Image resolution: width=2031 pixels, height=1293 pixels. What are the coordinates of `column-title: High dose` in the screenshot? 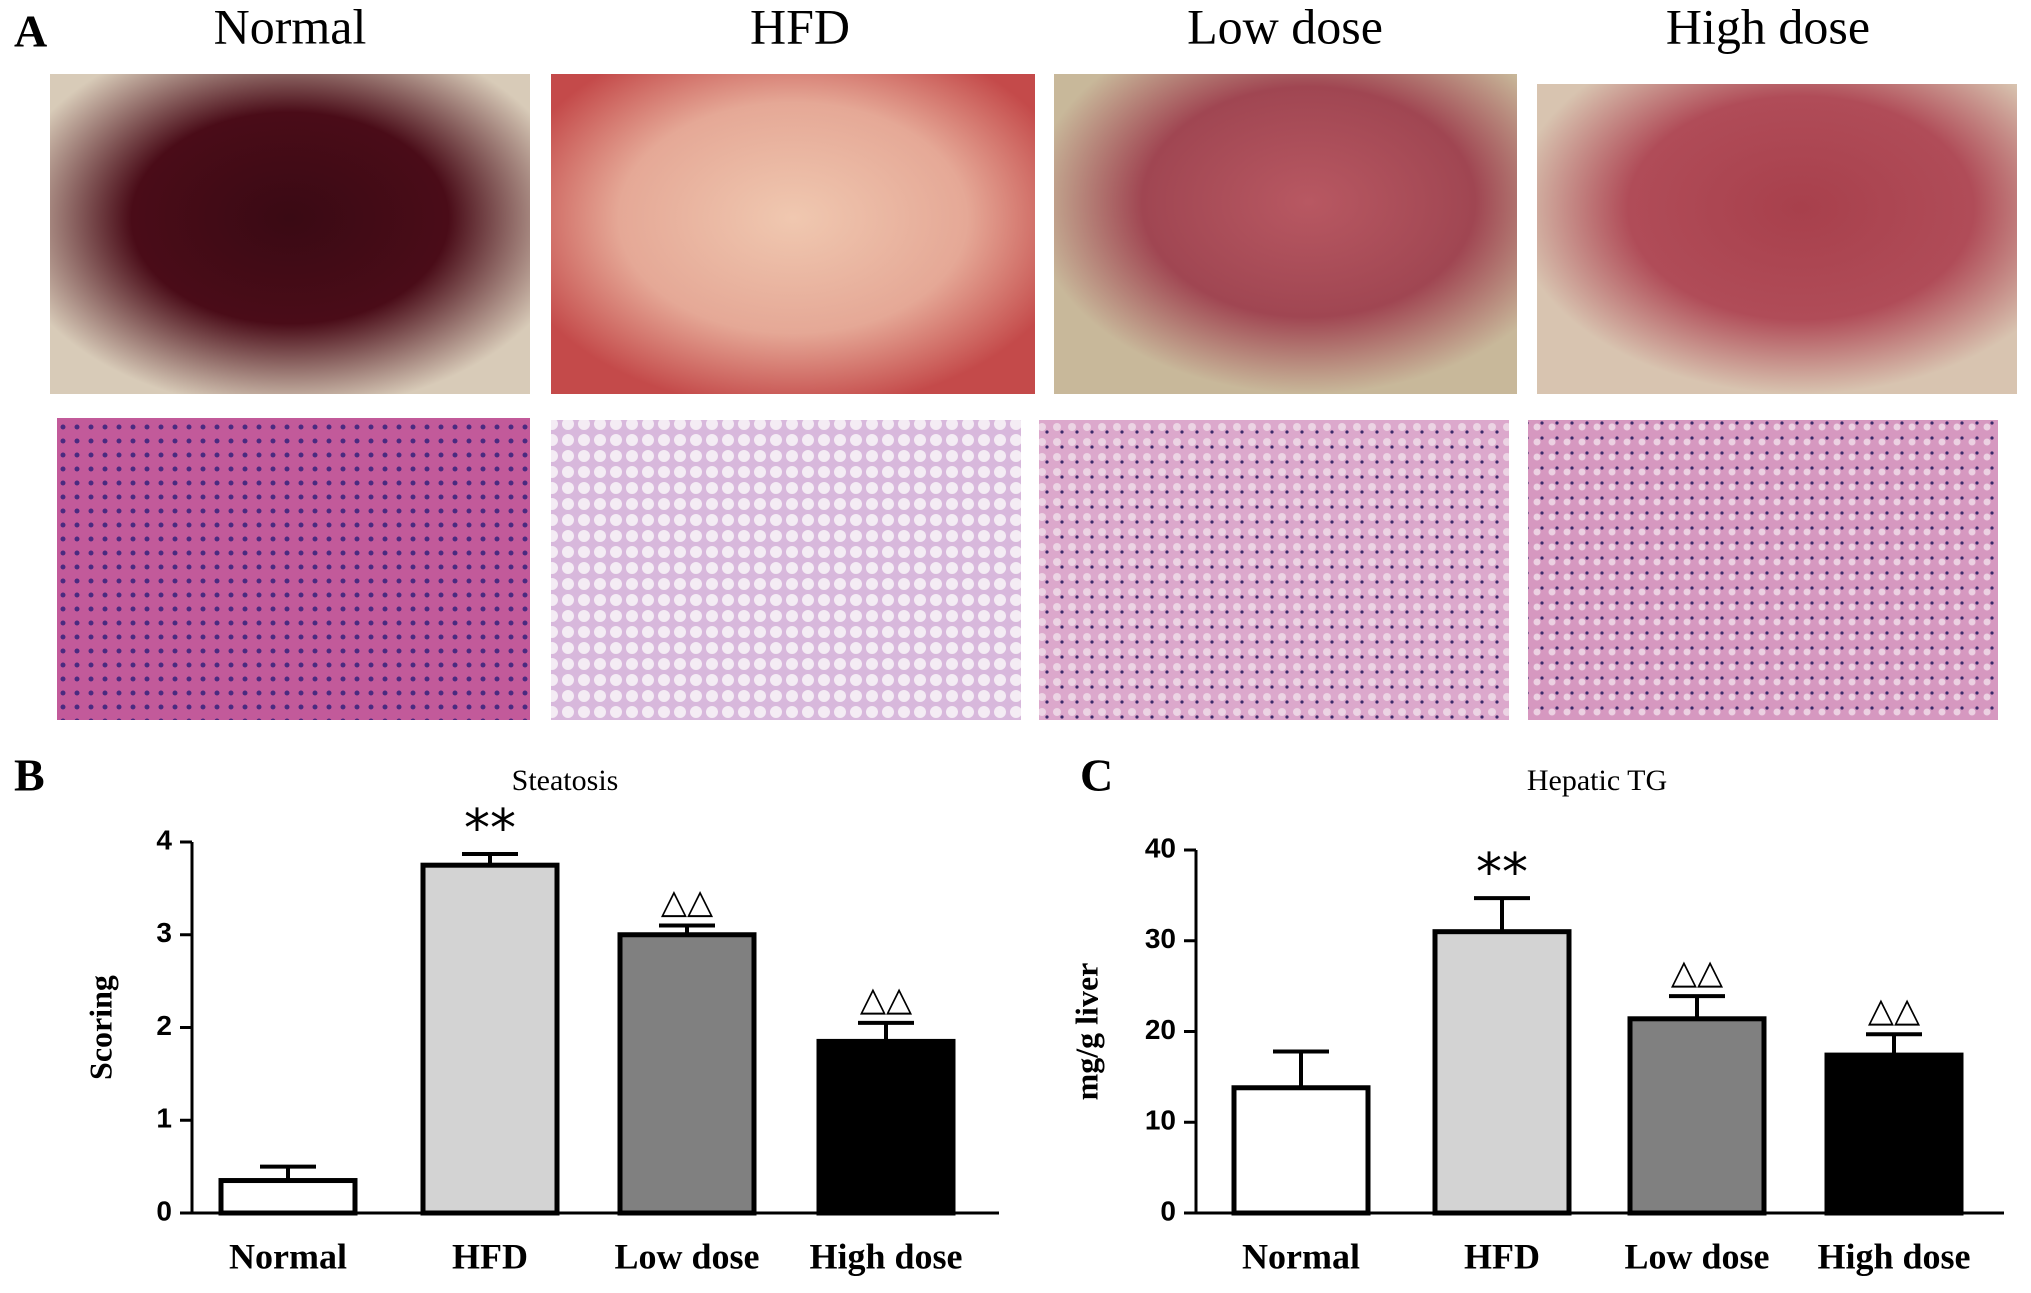 It's located at (1768, 27).